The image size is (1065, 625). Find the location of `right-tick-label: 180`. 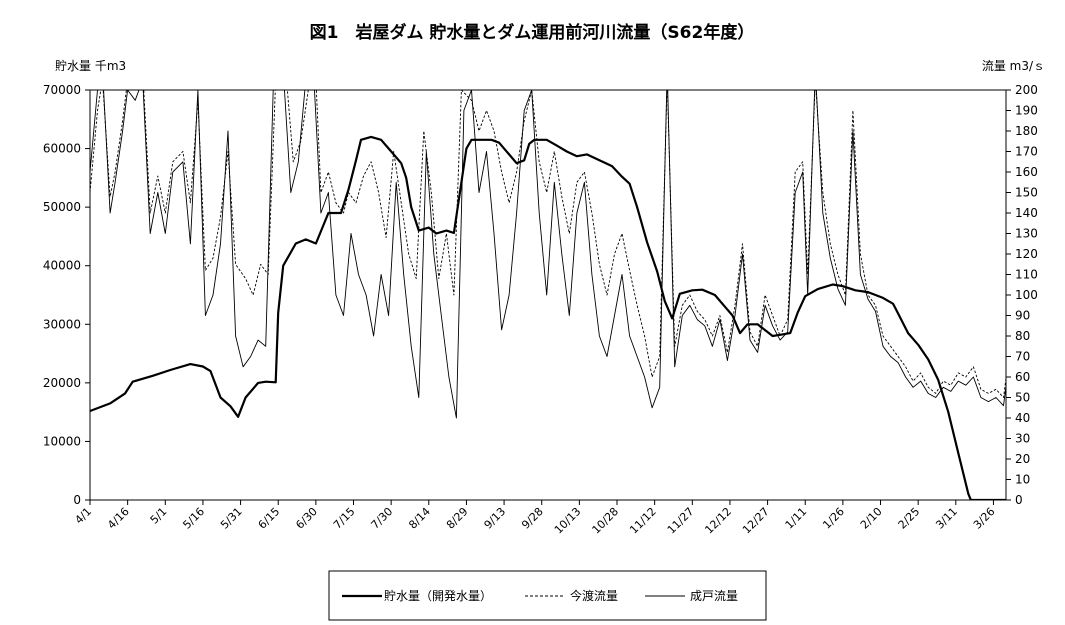

right-tick-label: 180 is located at coordinates (1026, 131).